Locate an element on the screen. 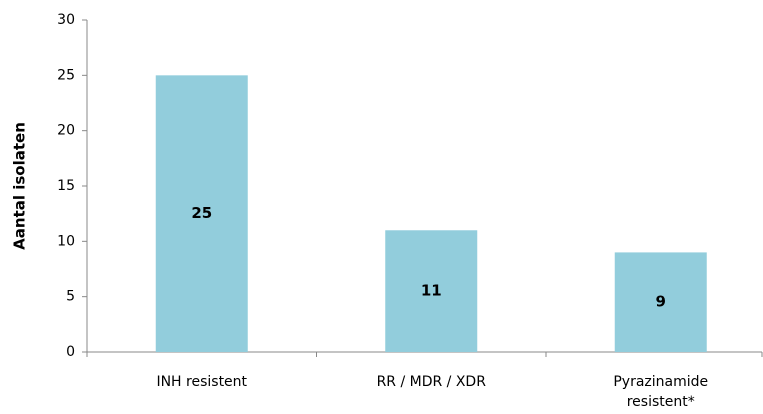  value-label: 11 is located at coordinates (431, 291).